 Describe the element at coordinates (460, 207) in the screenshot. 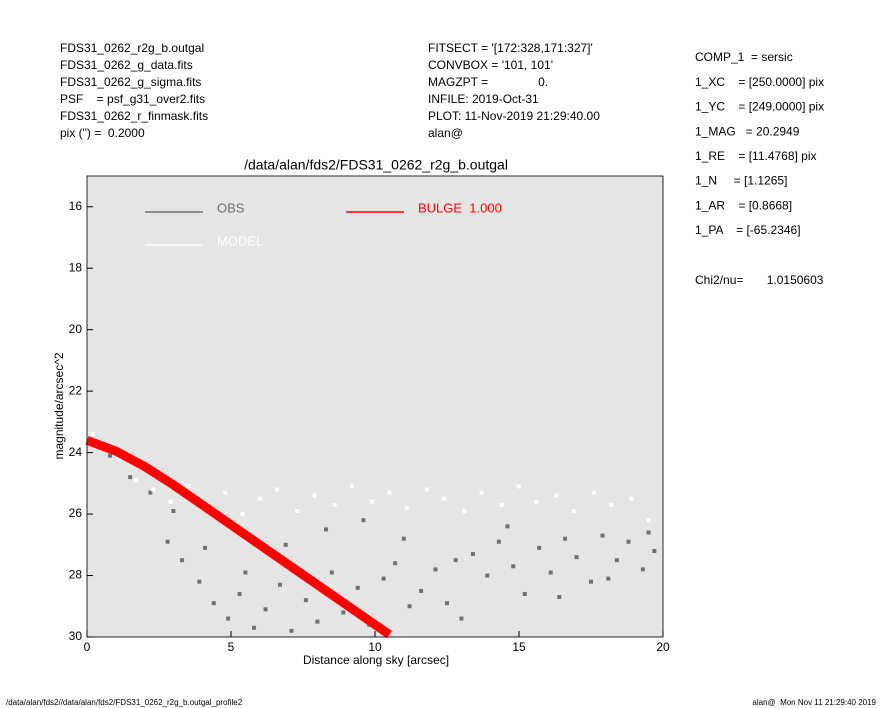

I see `legend-label: BULGE 1.000` at that location.